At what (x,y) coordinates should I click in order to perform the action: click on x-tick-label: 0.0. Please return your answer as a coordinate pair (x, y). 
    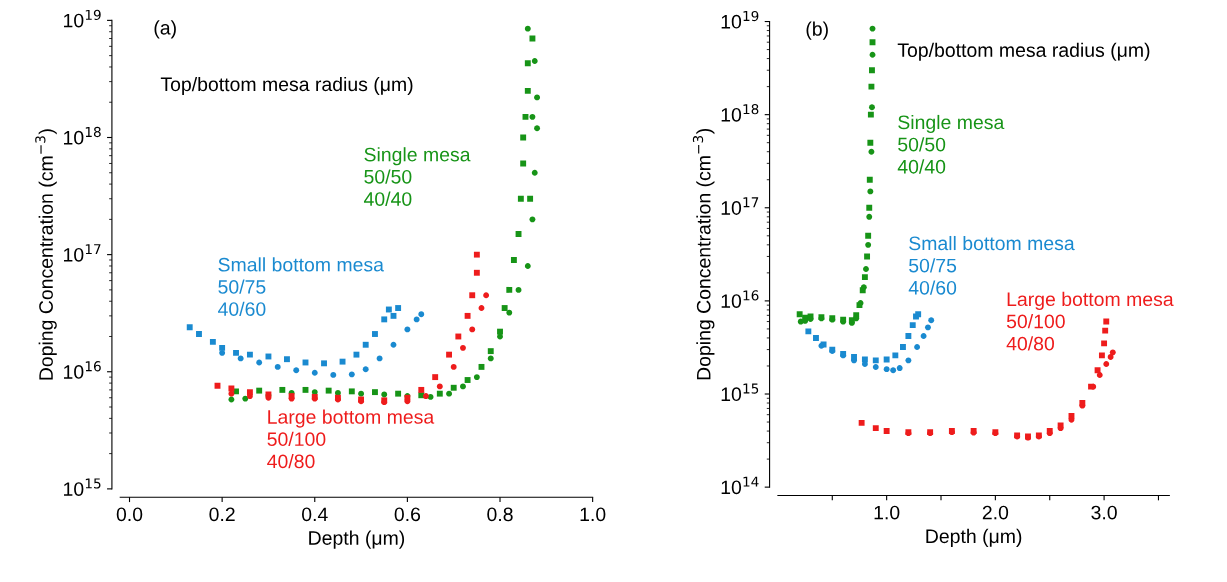
    Looking at the image, I should click on (129, 514).